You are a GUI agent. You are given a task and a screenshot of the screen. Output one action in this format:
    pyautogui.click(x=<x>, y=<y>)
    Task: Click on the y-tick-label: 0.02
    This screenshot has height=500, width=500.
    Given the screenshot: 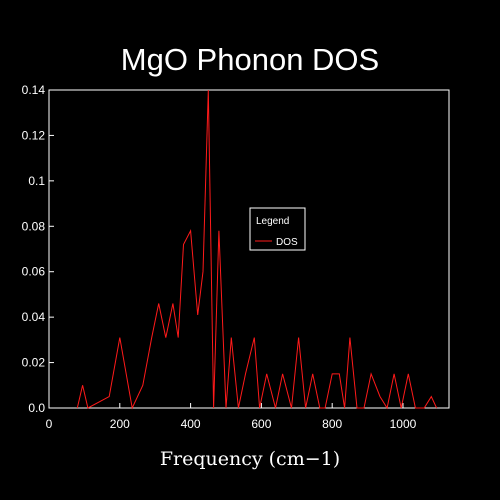 What is the action you would take?
    pyautogui.click(x=34, y=363)
    